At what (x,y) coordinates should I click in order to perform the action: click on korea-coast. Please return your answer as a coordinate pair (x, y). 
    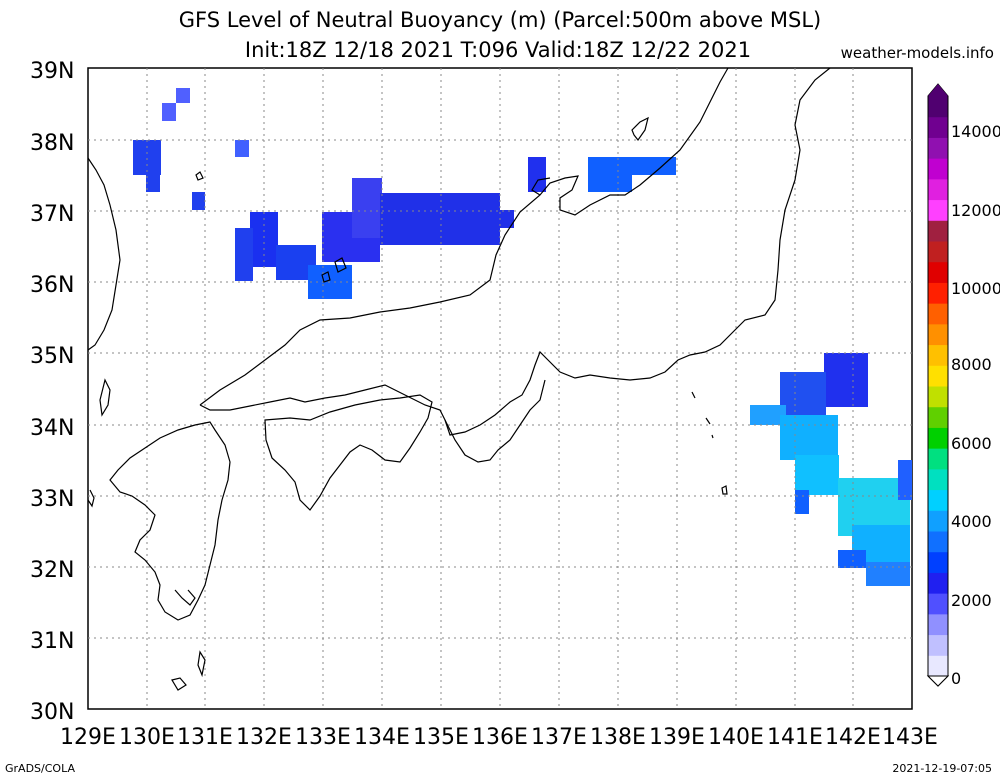
    Looking at the image, I should click on (104, 254).